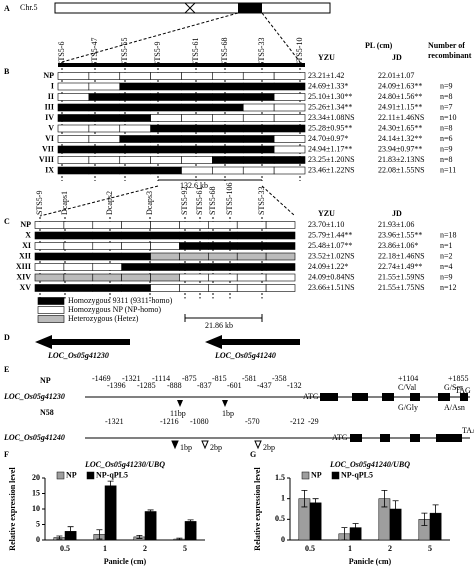 Image resolution: width=474 pixels, height=566 pixels. What do you see at coordinates (360, 397) in the screenshot?
I see `exon` at bounding box center [360, 397].